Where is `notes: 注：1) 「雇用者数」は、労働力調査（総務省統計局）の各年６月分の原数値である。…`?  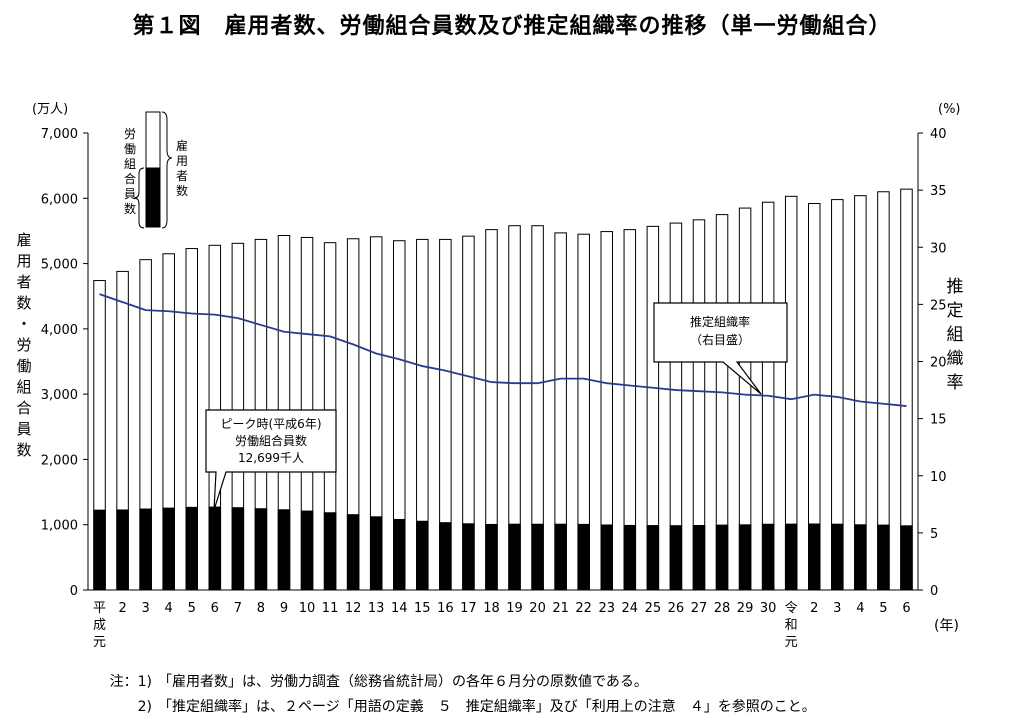 notes: 注：1) 「雇用者数」は、労働力調査（総務省統計局）の各年６月分の原数値である。… is located at coordinates (456, 695).